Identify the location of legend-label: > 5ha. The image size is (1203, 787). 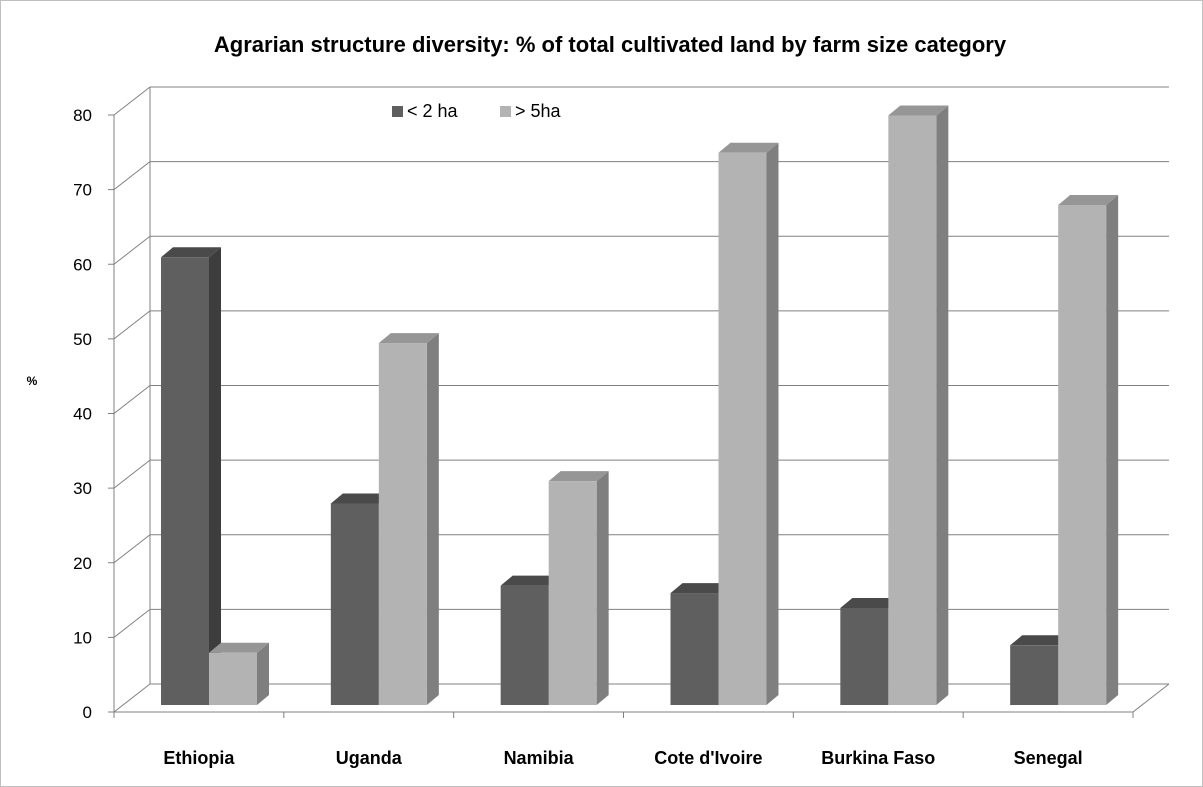
(538, 111).